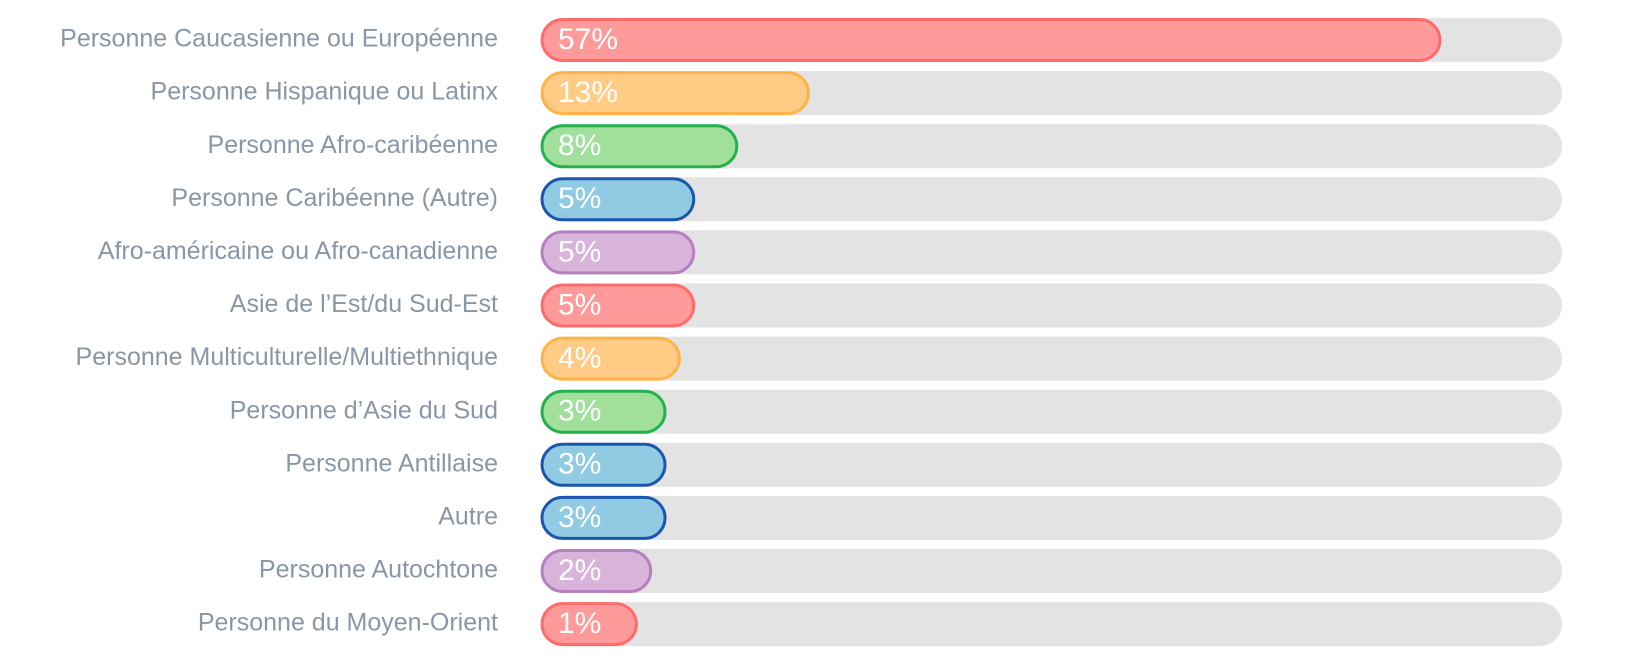  What do you see at coordinates (588, 92) in the screenshot?
I see `value-label: 13%` at bounding box center [588, 92].